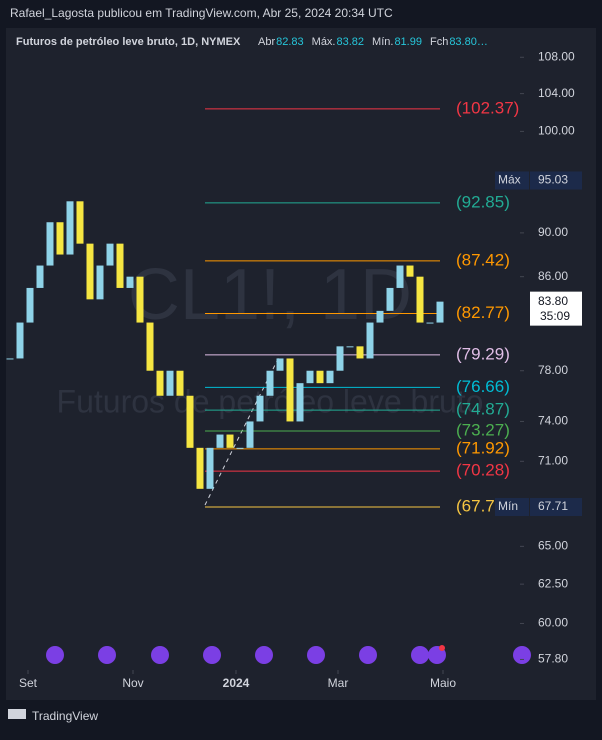 The image size is (602, 740). Describe the element at coordinates (553, 659) in the screenshot. I see `y-tick-label: 57.80` at that location.